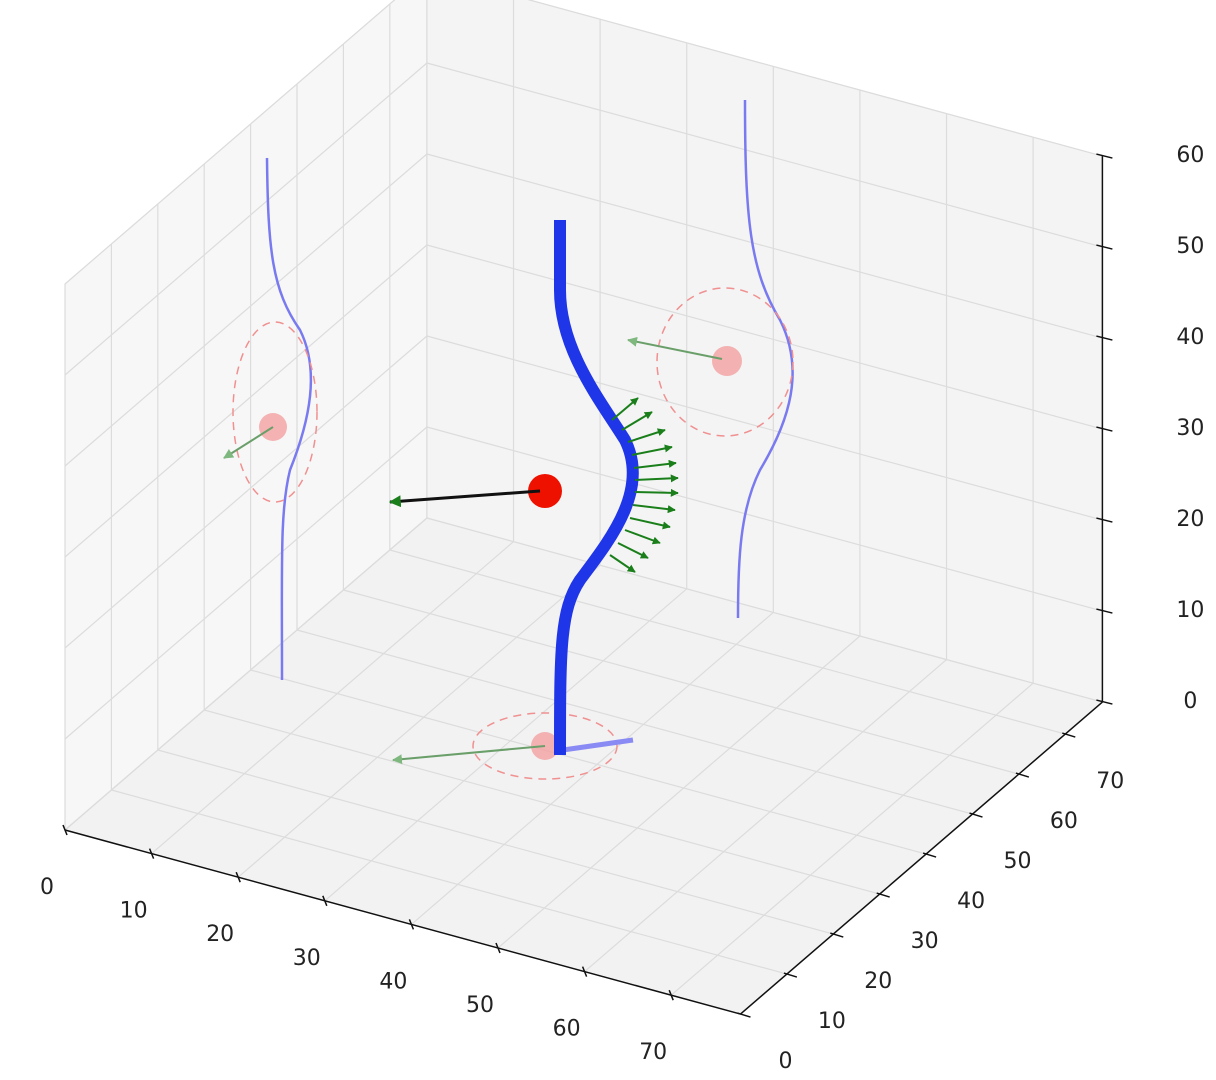 This screenshot has width=1216, height=1080. Describe the element at coordinates (1064, 821) in the screenshot. I see `y-tick-label: 60` at that location.